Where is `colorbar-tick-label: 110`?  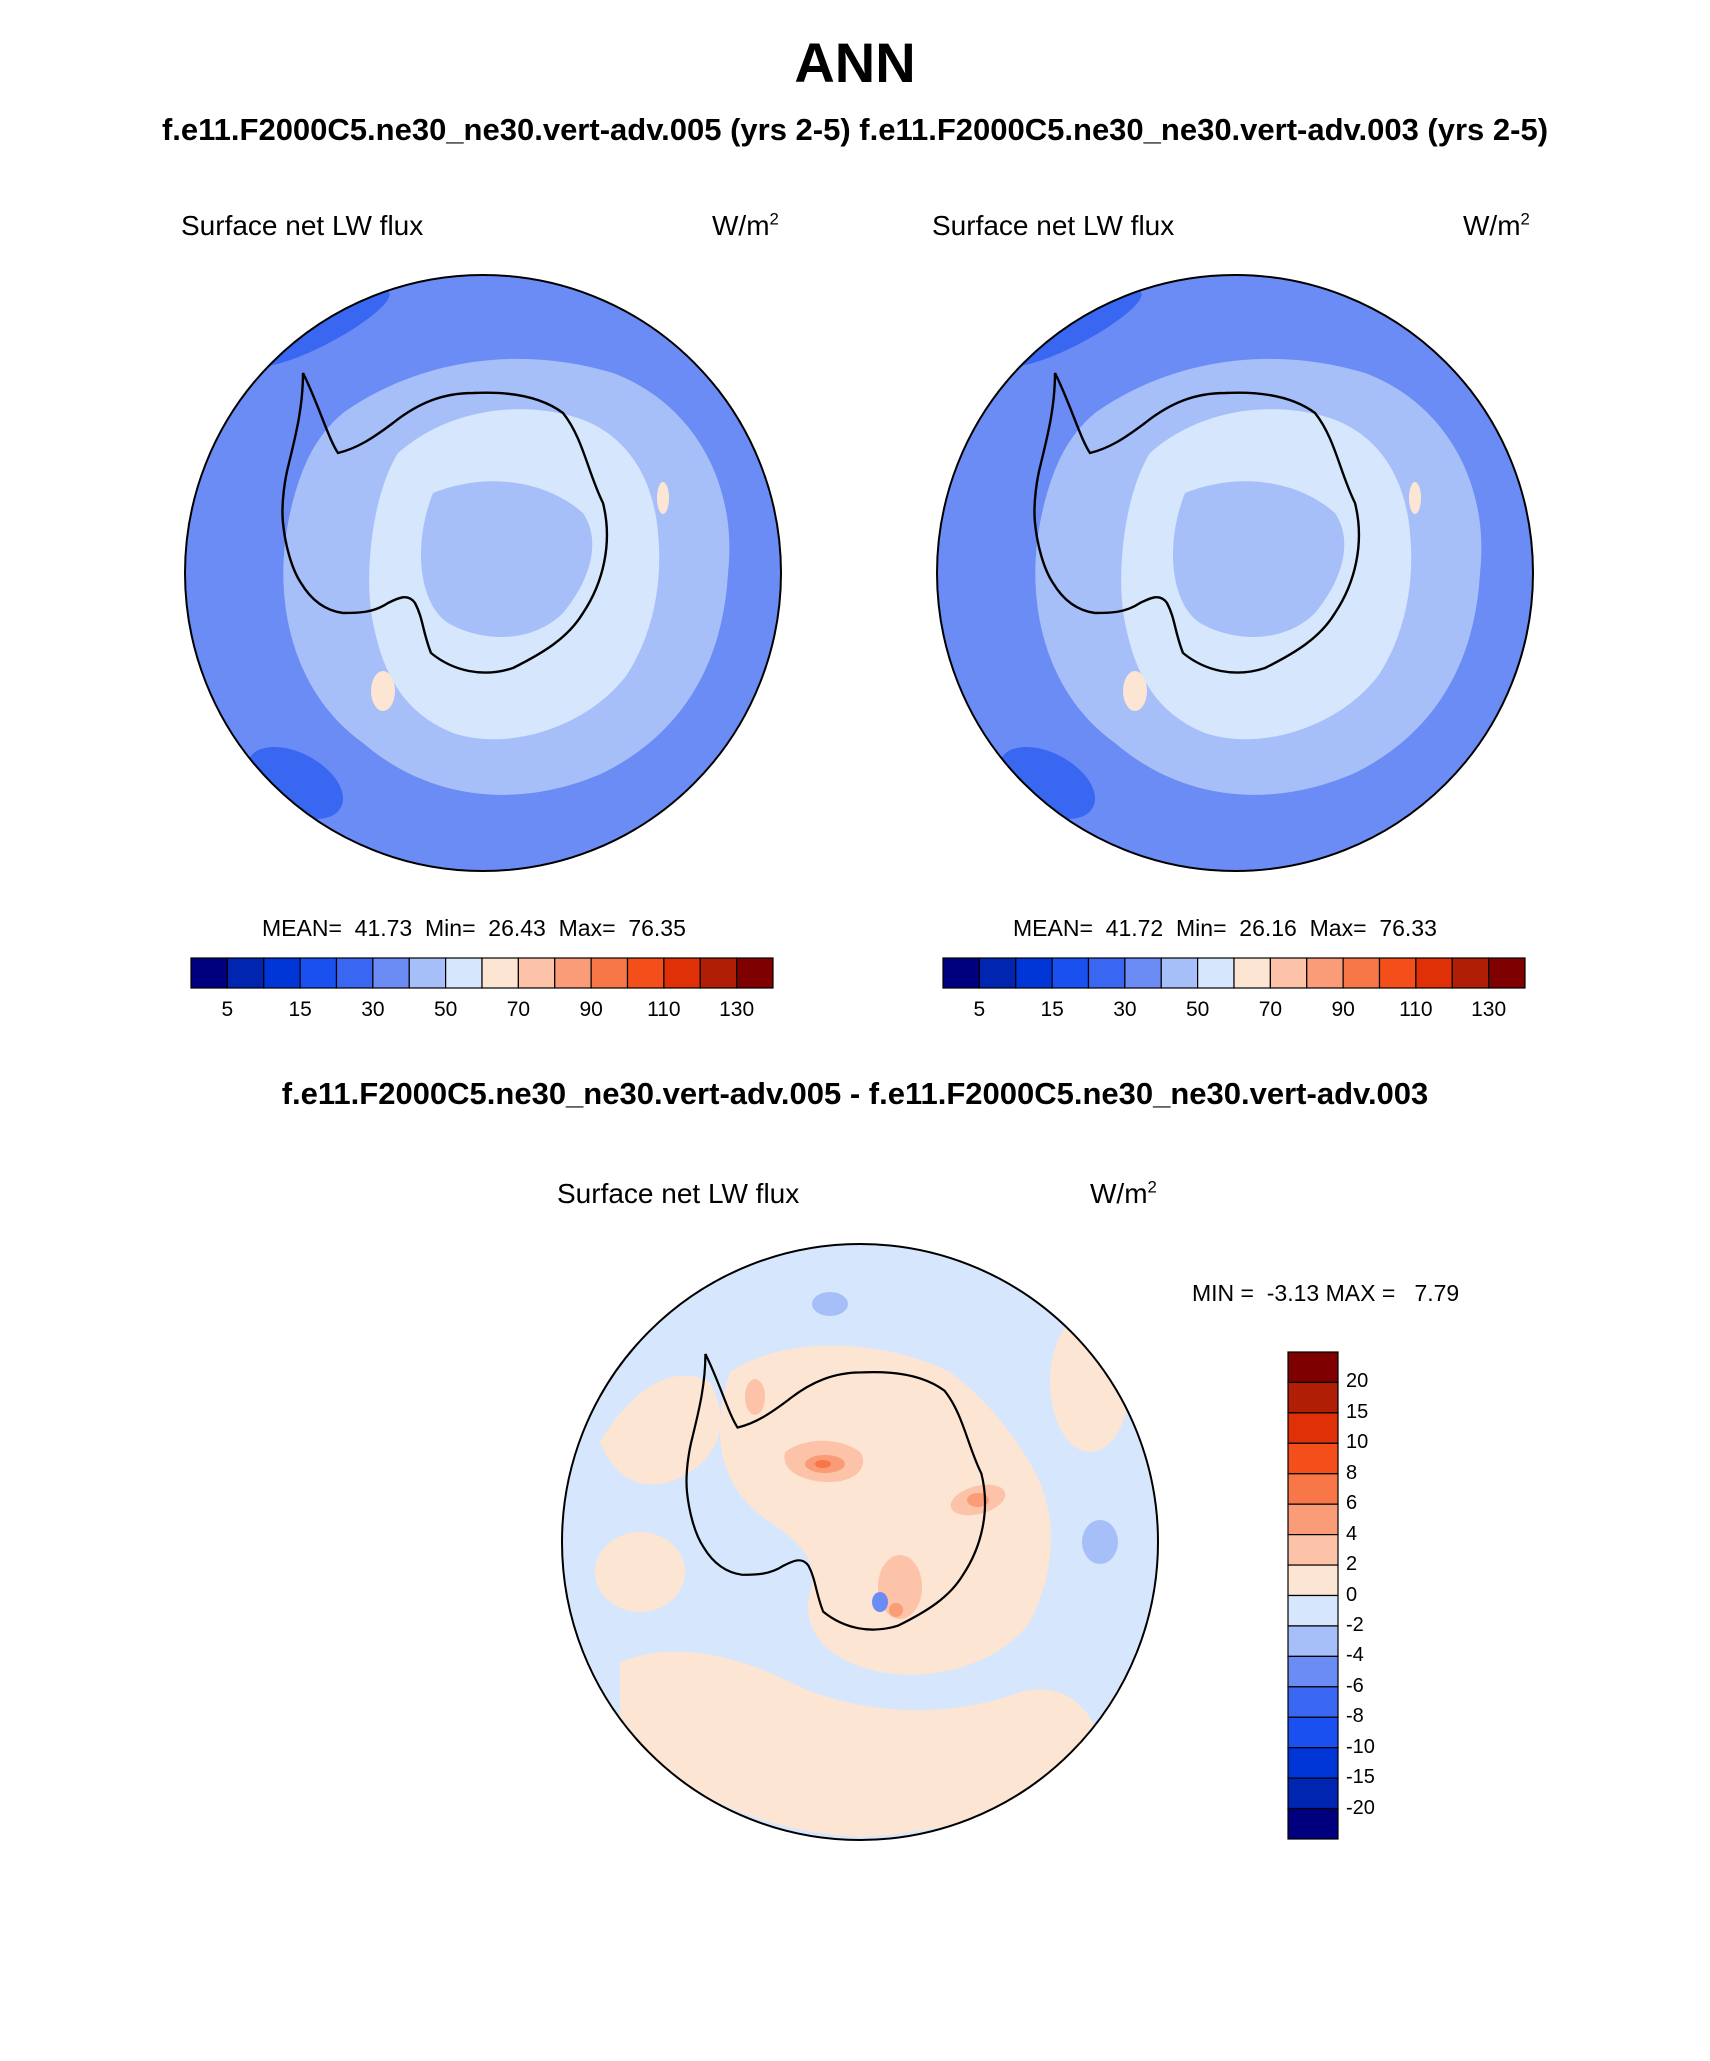 colorbar-tick-label: 110 is located at coordinates (1416, 1009).